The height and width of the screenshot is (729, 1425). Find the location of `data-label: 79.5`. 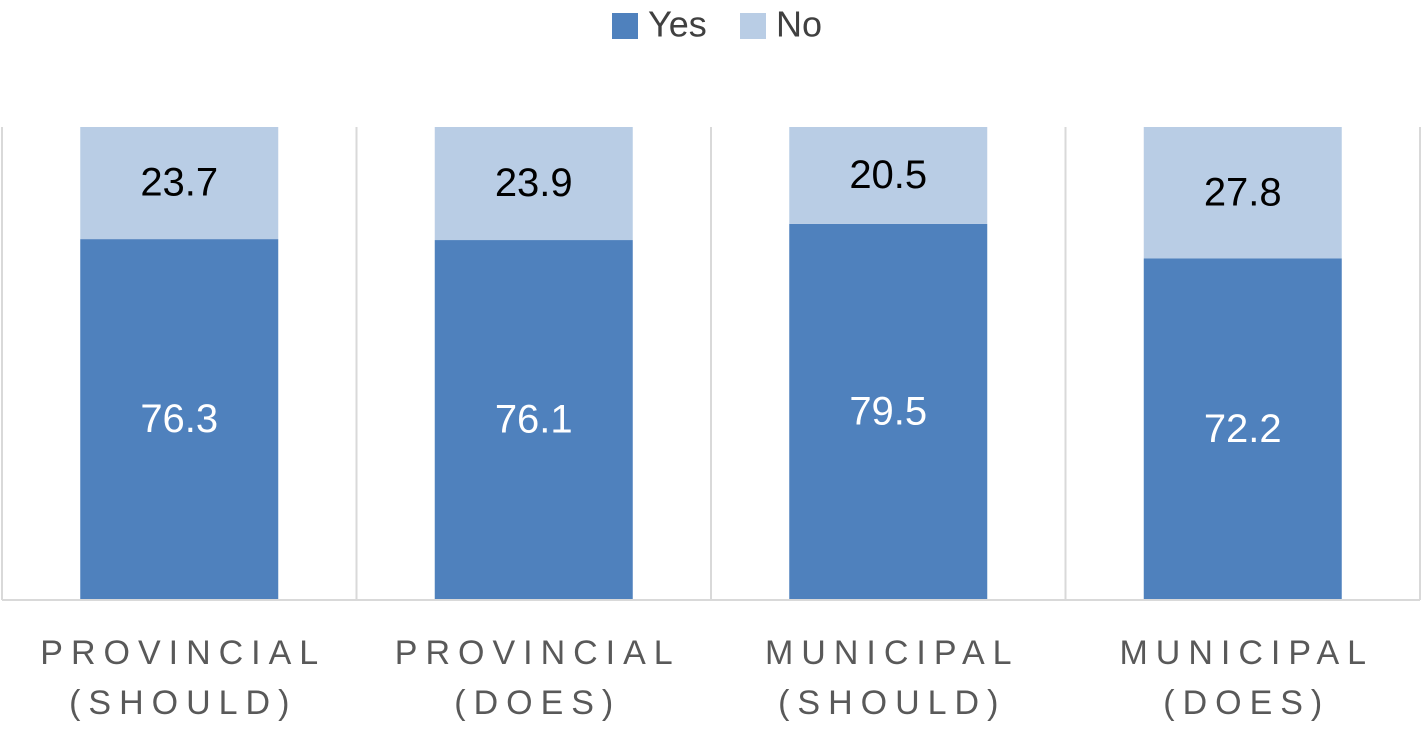

data-label: 79.5 is located at coordinates (888, 412).